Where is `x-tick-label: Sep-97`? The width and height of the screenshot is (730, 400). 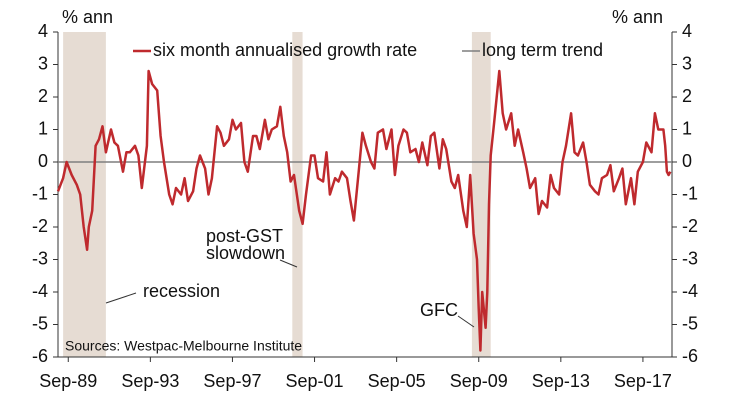
x-tick-label: Sep-97 is located at coordinates (232, 381).